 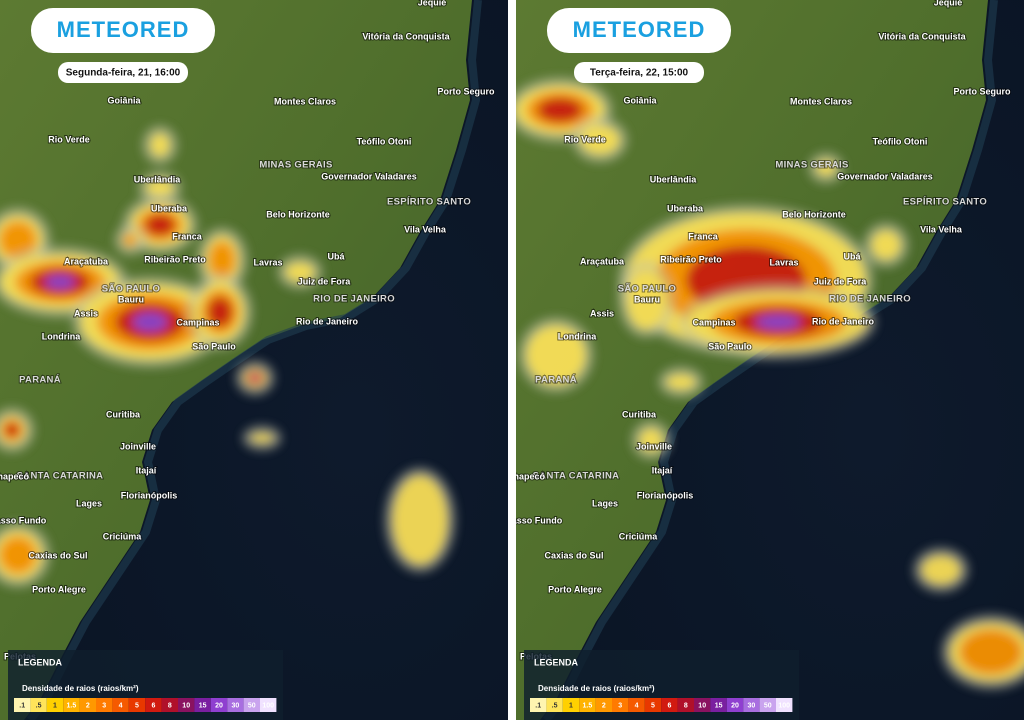 What do you see at coordinates (267, 262) in the screenshot?
I see `city-label: Lavras` at bounding box center [267, 262].